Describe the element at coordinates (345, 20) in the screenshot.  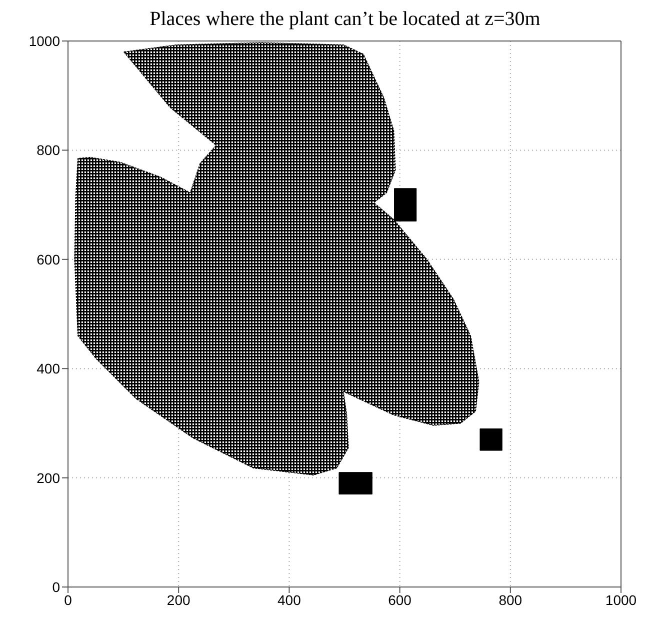
I see `chart-title: Places where the plant can’t be located at z=30m` at that location.